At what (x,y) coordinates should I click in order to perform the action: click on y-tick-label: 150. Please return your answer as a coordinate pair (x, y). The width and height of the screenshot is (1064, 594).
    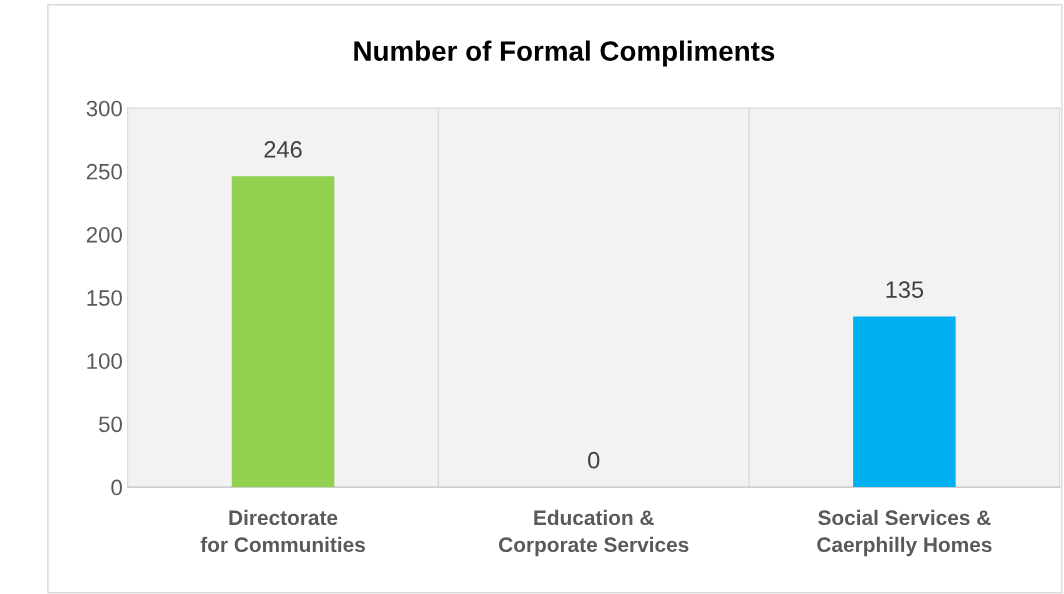
    Looking at the image, I should click on (104, 298).